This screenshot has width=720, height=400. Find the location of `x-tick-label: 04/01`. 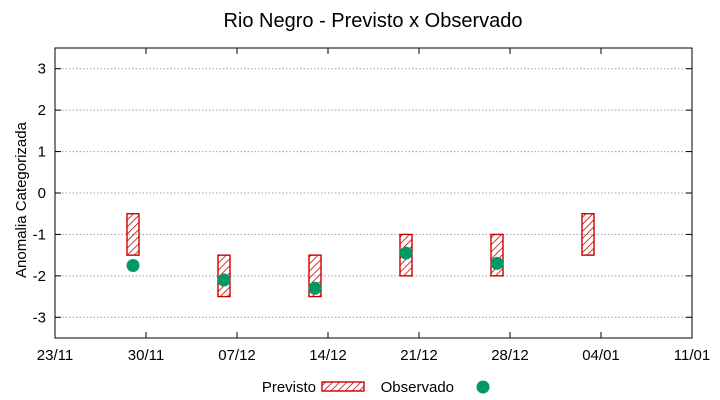

x-tick-label: 04/01 is located at coordinates (601, 355).